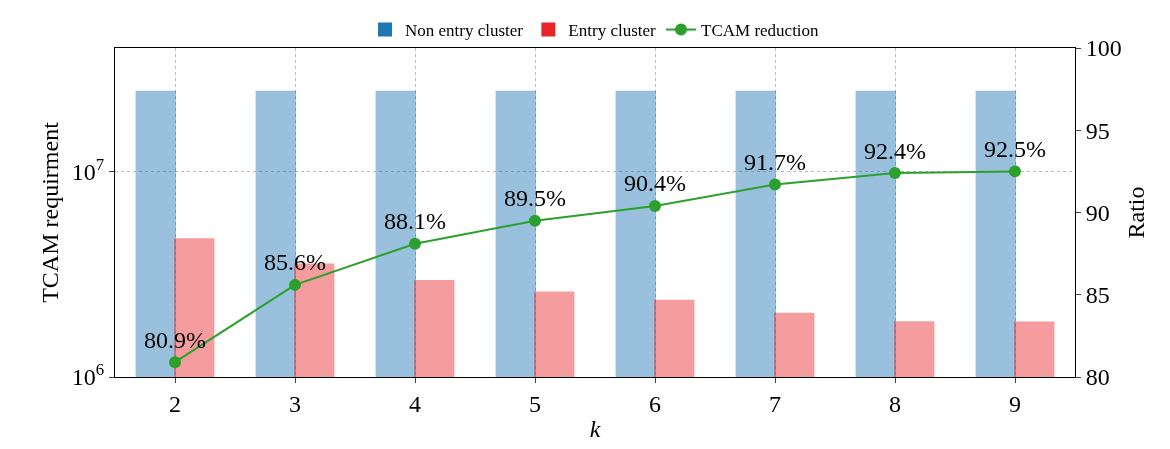 The width and height of the screenshot is (1170, 449). What do you see at coordinates (535, 198) in the screenshot?
I see `data-label: 89.5%` at bounding box center [535, 198].